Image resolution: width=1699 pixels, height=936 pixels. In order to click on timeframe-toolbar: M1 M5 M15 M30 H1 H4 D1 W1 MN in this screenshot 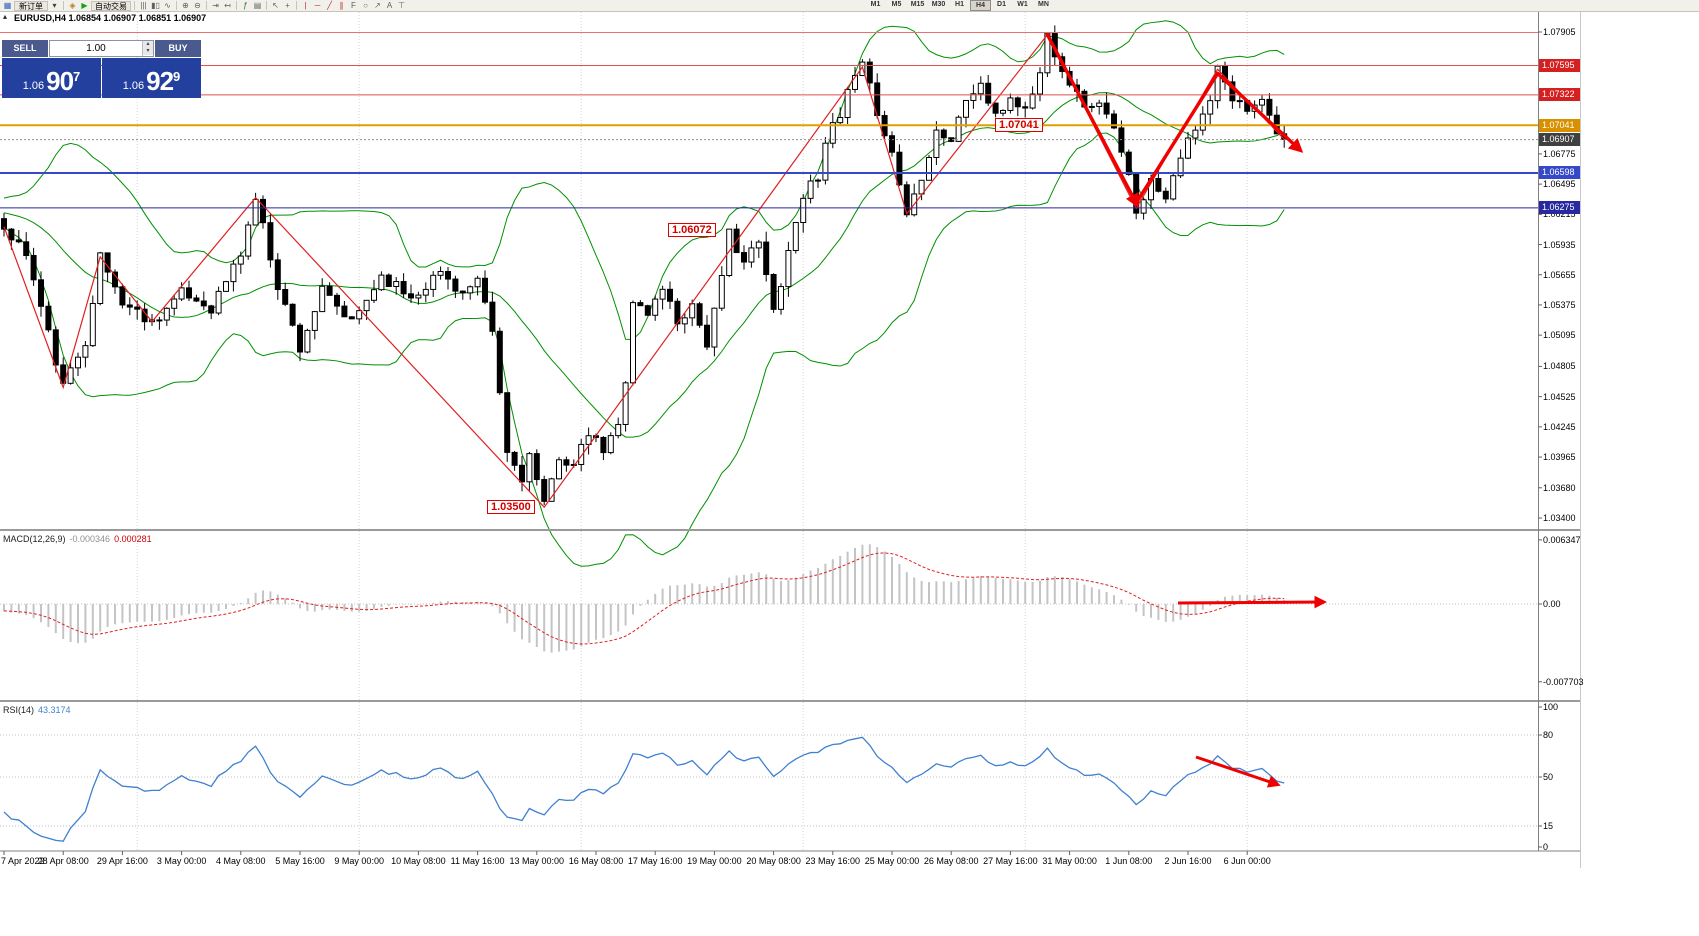, I will do `click(959, 5)`.